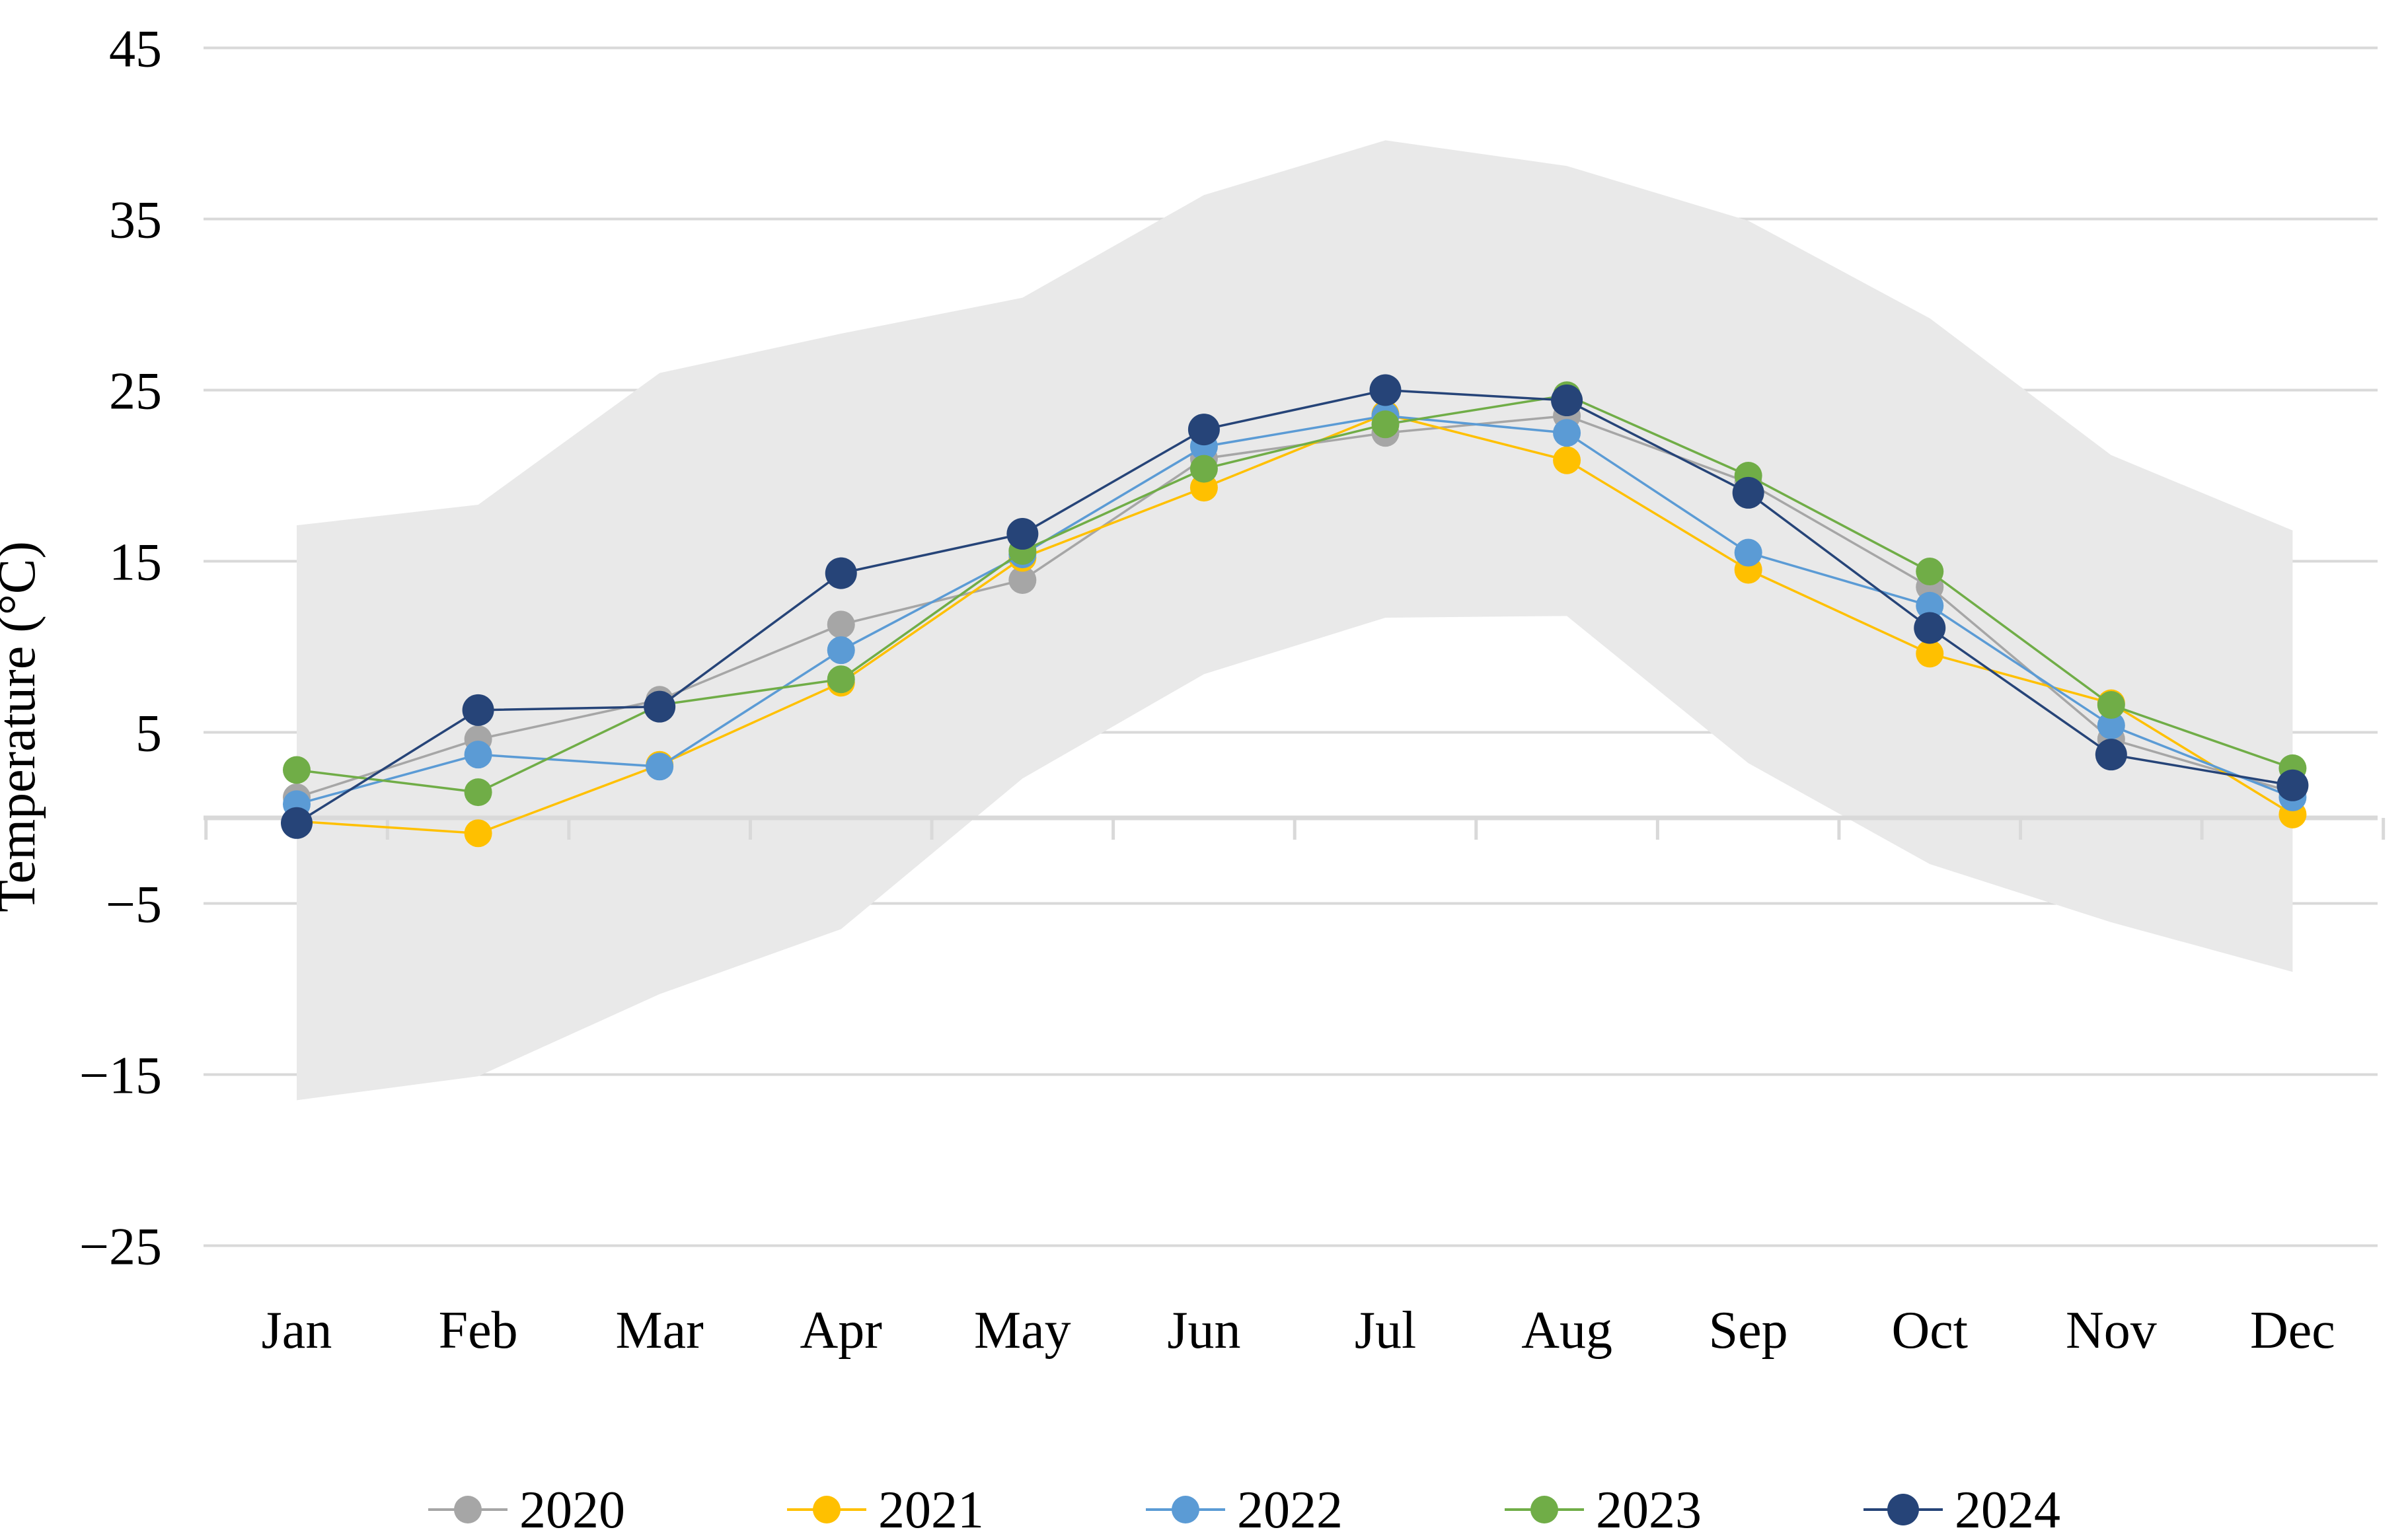  What do you see at coordinates (1930, 628) in the screenshot?
I see `data-point-2024-Oct` at bounding box center [1930, 628].